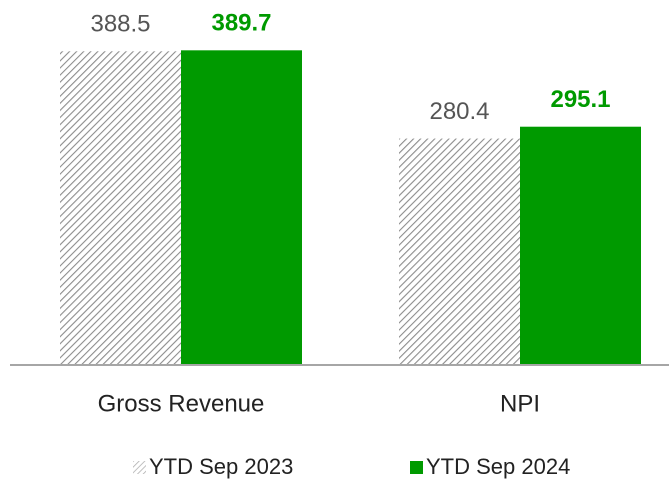  I want to click on x-tick-label: NPI, so click(520, 403).